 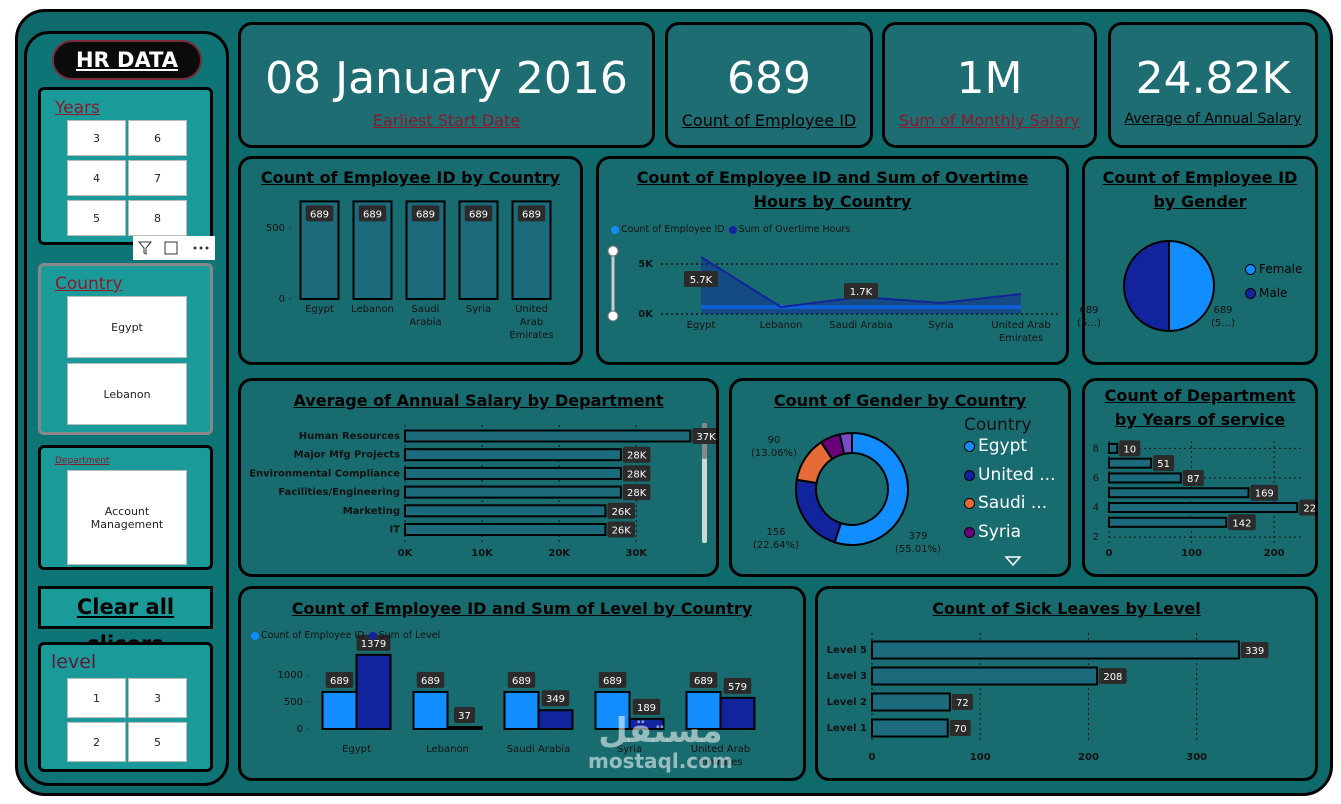 What do you see at coordinates (769, 78) in the screenshot?
I see `kpi-value: 689` at bounding box center [769, 78].